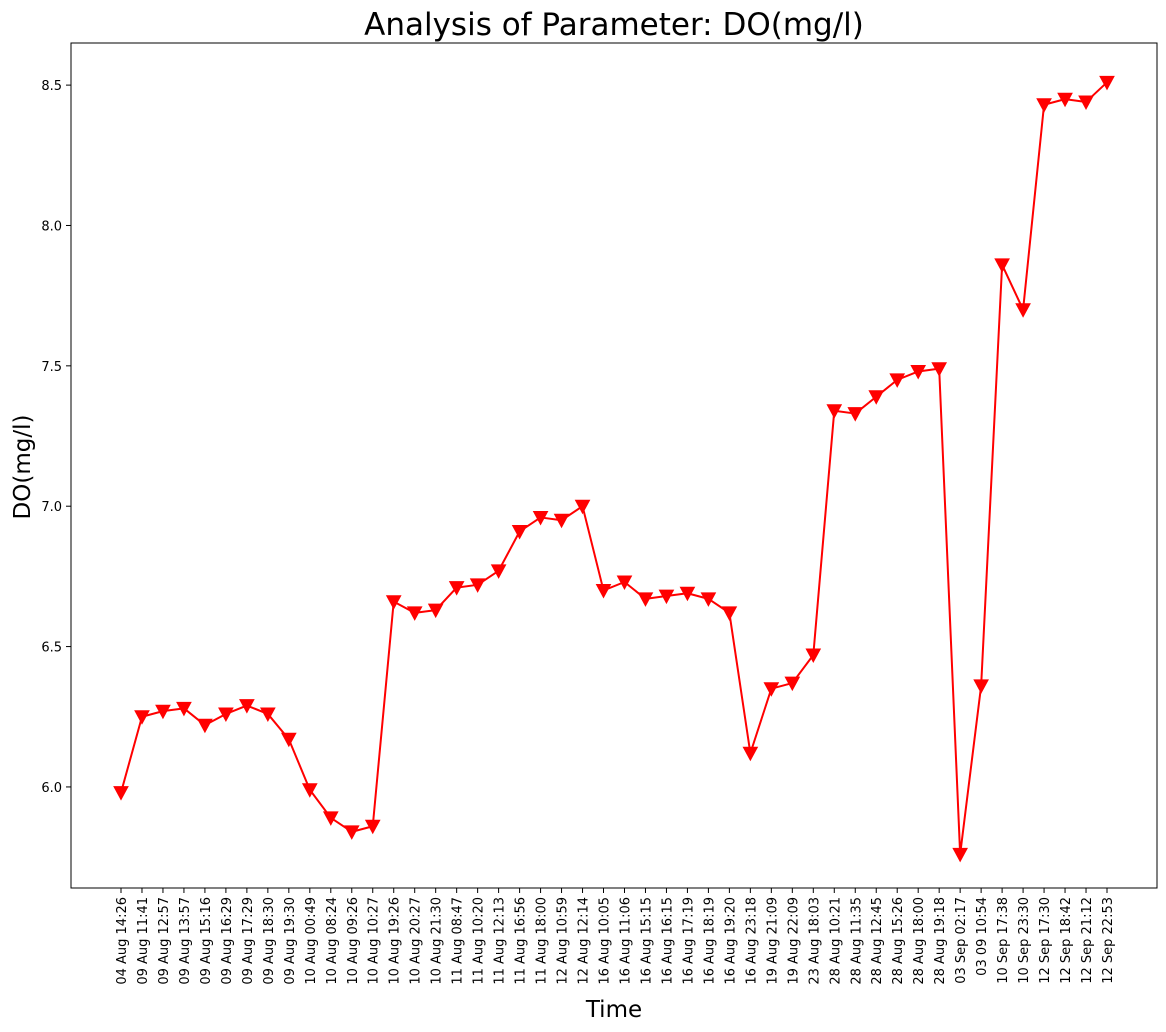 This screenshot has height=1032, width=1166. Describe the element at coordinates (374, 941) in the screenshot. I see `x-tick-label: 10 Aug 10:27` at that location.